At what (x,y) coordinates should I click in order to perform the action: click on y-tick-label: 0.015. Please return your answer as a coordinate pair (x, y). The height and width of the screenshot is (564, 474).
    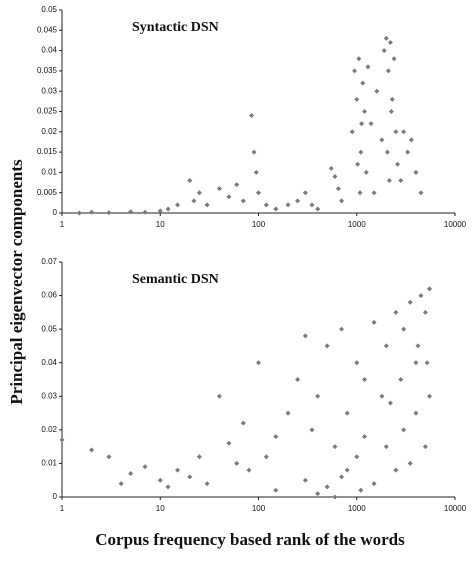
    Looking at the image, I should click on (47, 151).